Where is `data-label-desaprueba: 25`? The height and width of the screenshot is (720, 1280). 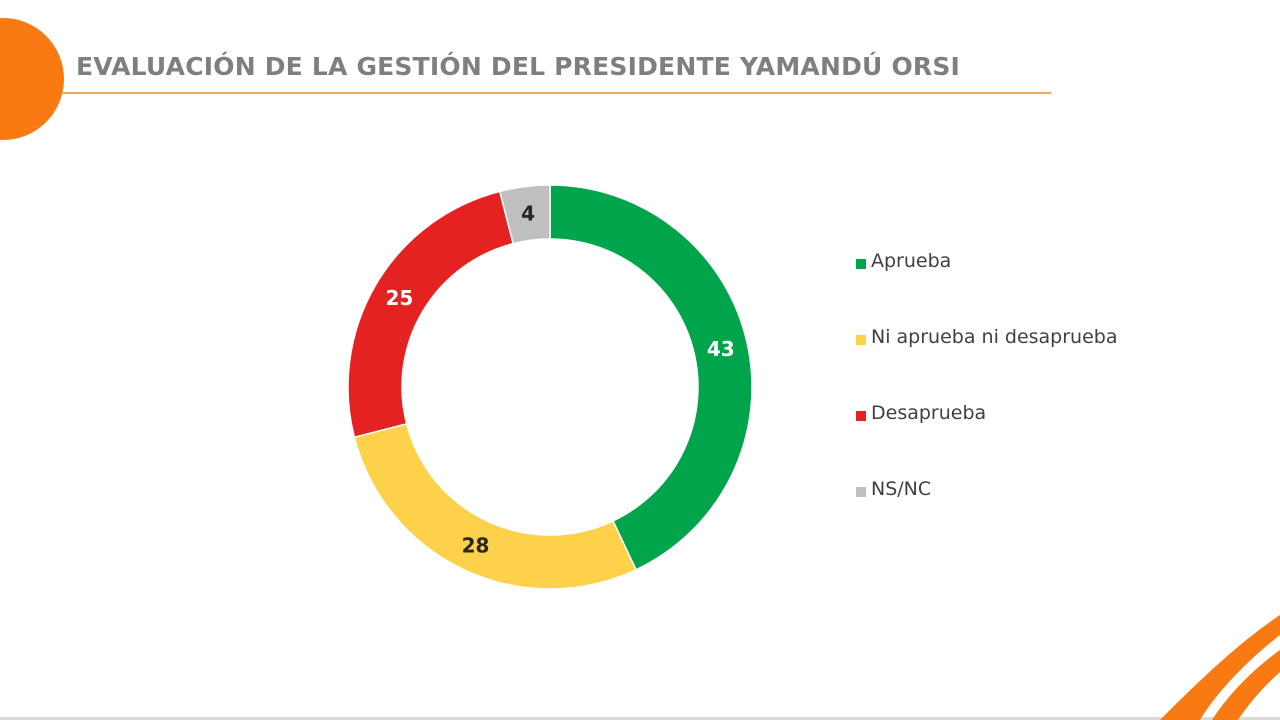 data-label-desaprueba: 25 is located at coordinates (399, 298).